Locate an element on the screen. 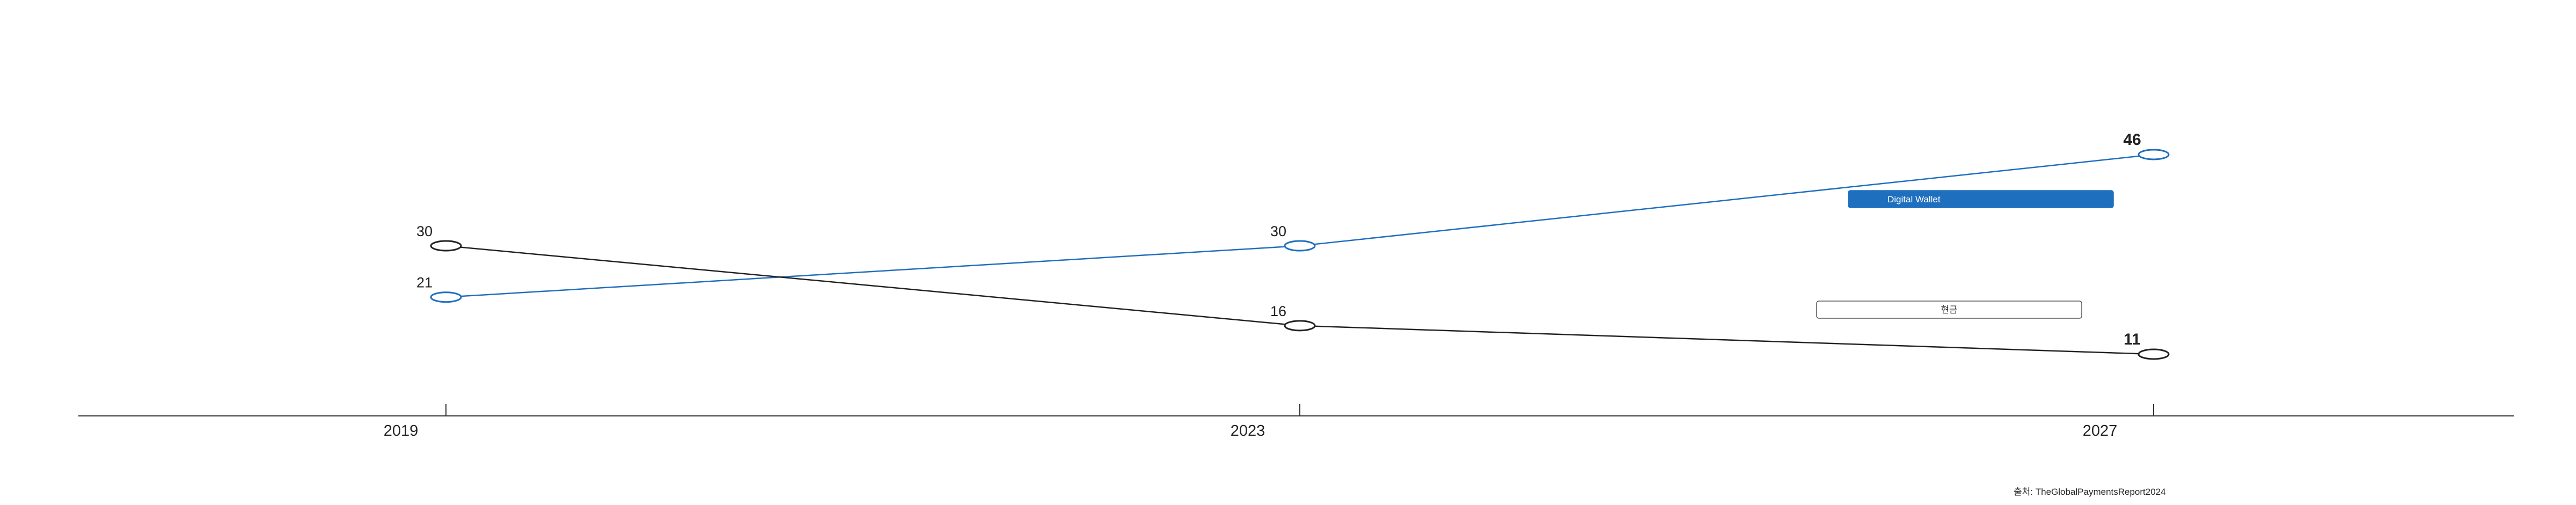  data-label-series-0-2019: 21 is located at coordinates (424, 283).